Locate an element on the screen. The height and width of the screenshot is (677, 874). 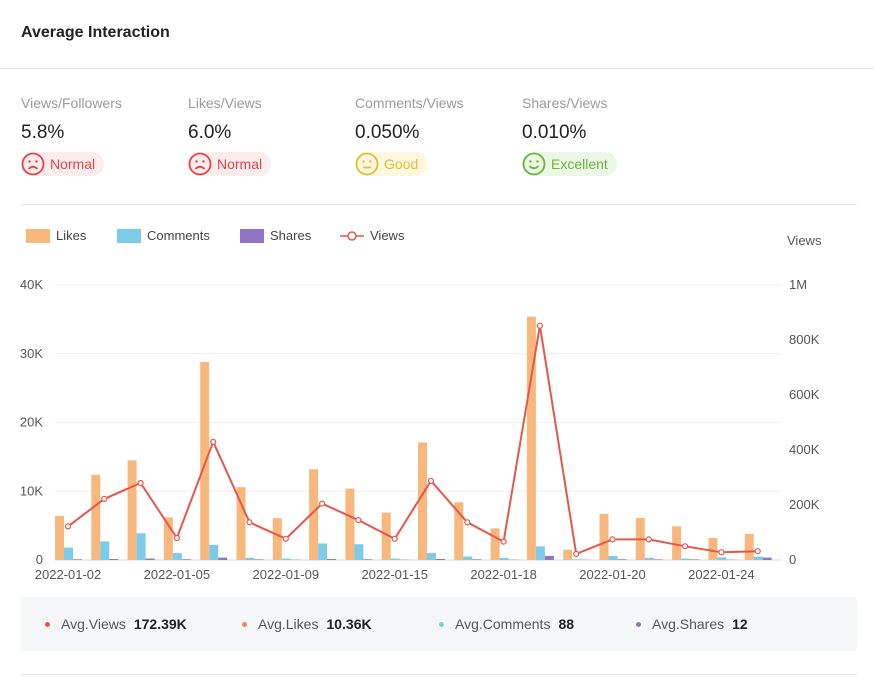
legend-label: Comments is located at coordinates (178, 235).